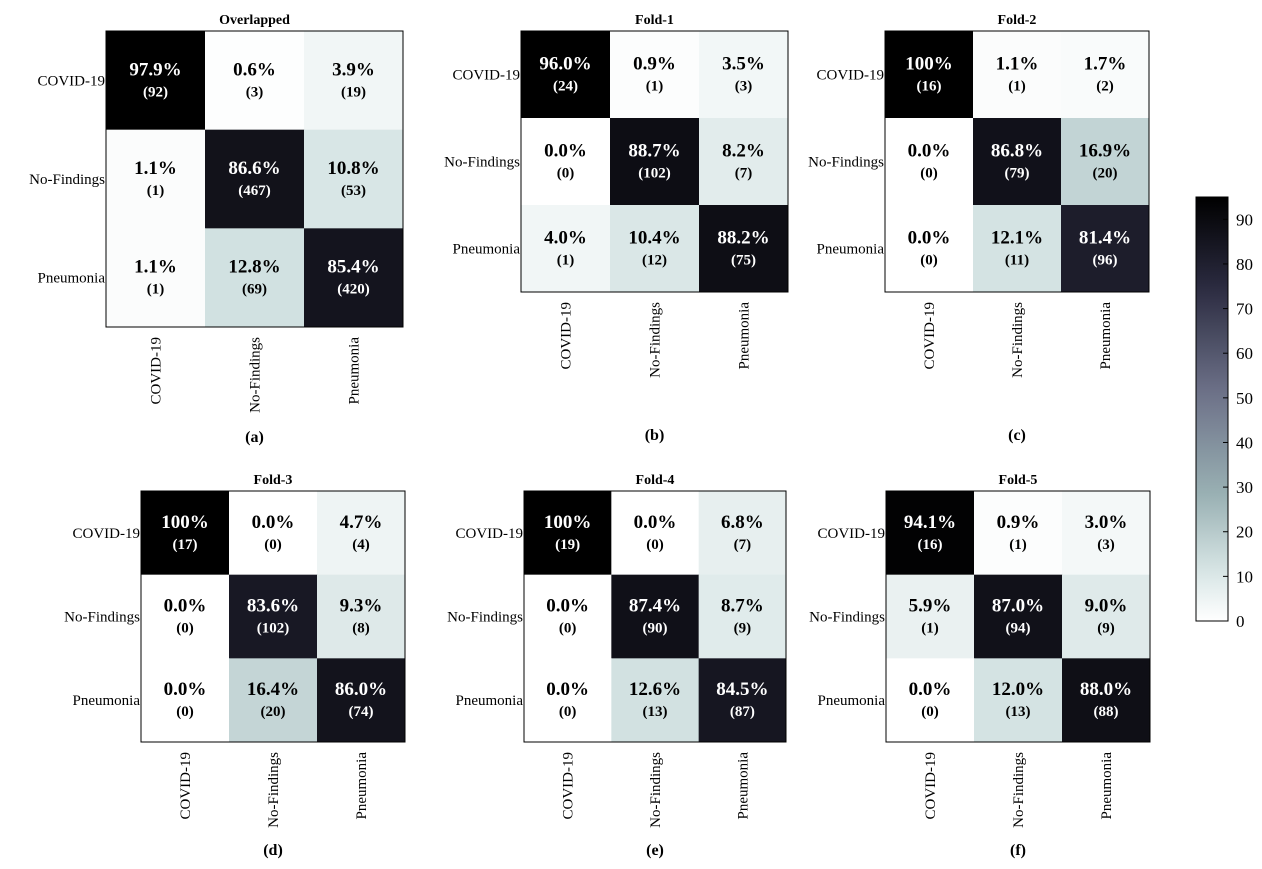 This screenshot has width=1262, height=869. What do you see at coordinates (155, 69) in the screenshot?
I see `cell-percent: 97.9%` at bounding box center [155, 69].